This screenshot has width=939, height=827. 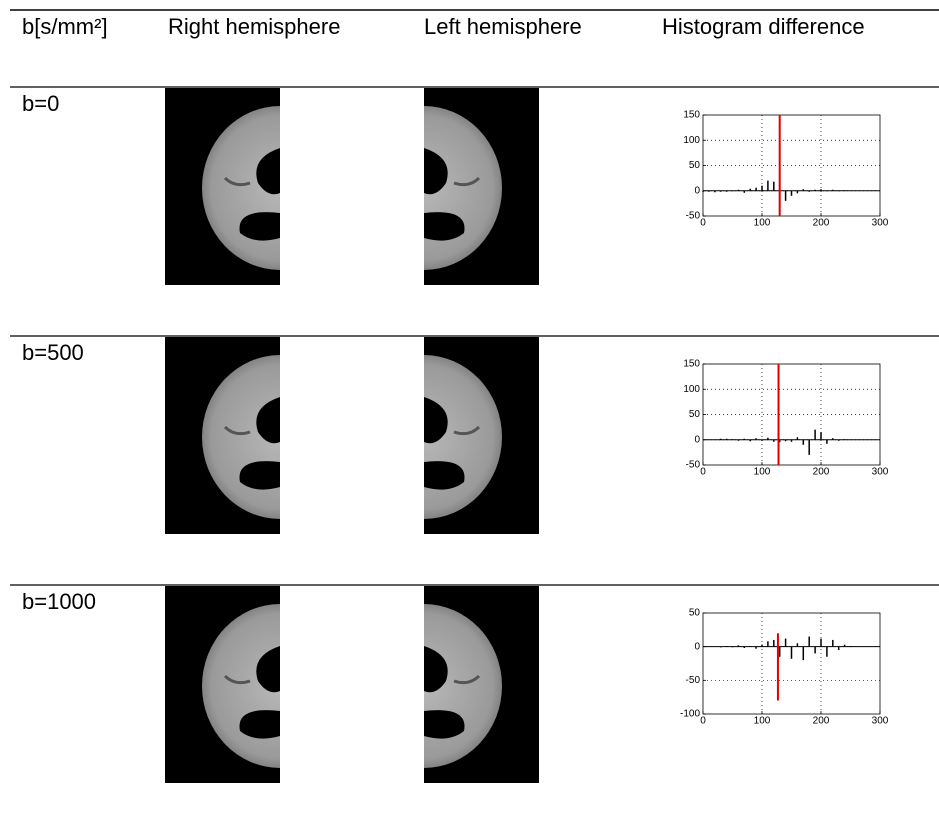 I want to click on column-header: b[s/mm²], so click(x=65, y=26).